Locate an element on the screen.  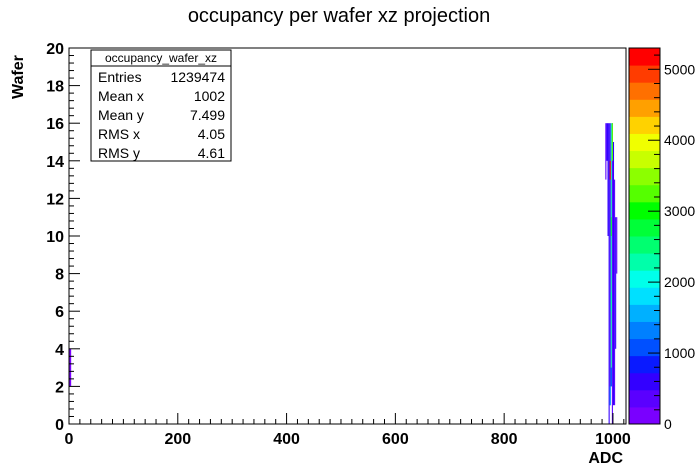
y-tick-label: 18 is located at coordinates (55, 87).